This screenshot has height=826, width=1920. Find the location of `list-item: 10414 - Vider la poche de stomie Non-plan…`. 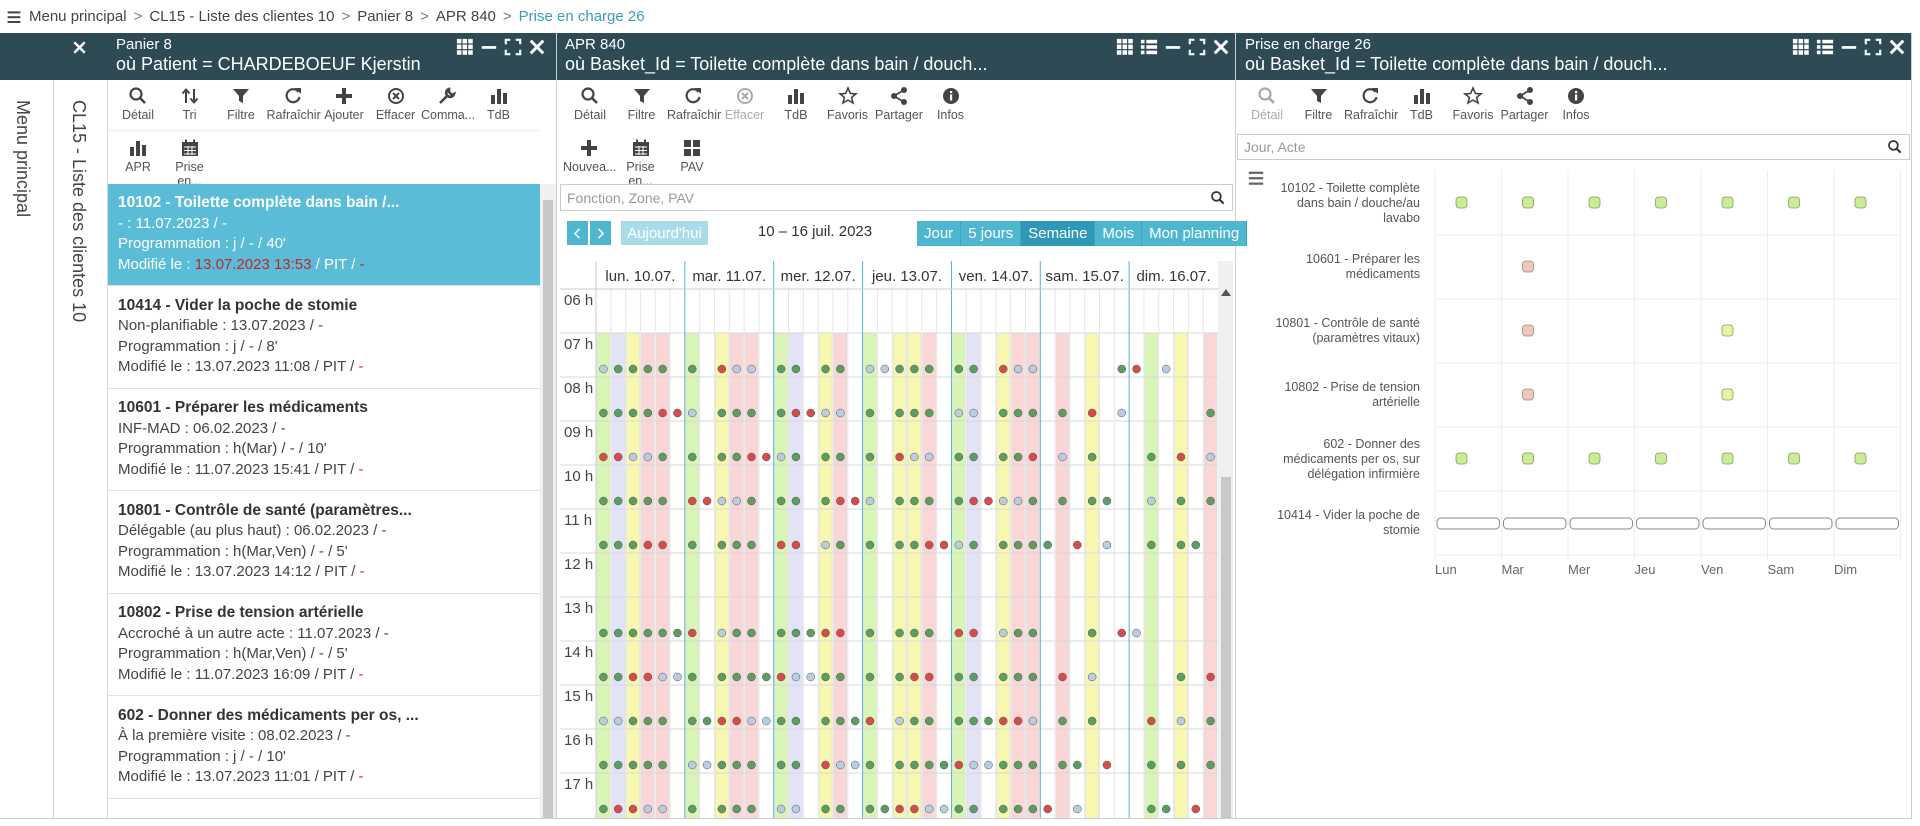

list-item: 10414 - Vider la poche de stomie Non-plan… is located at coordinates (324, 338).